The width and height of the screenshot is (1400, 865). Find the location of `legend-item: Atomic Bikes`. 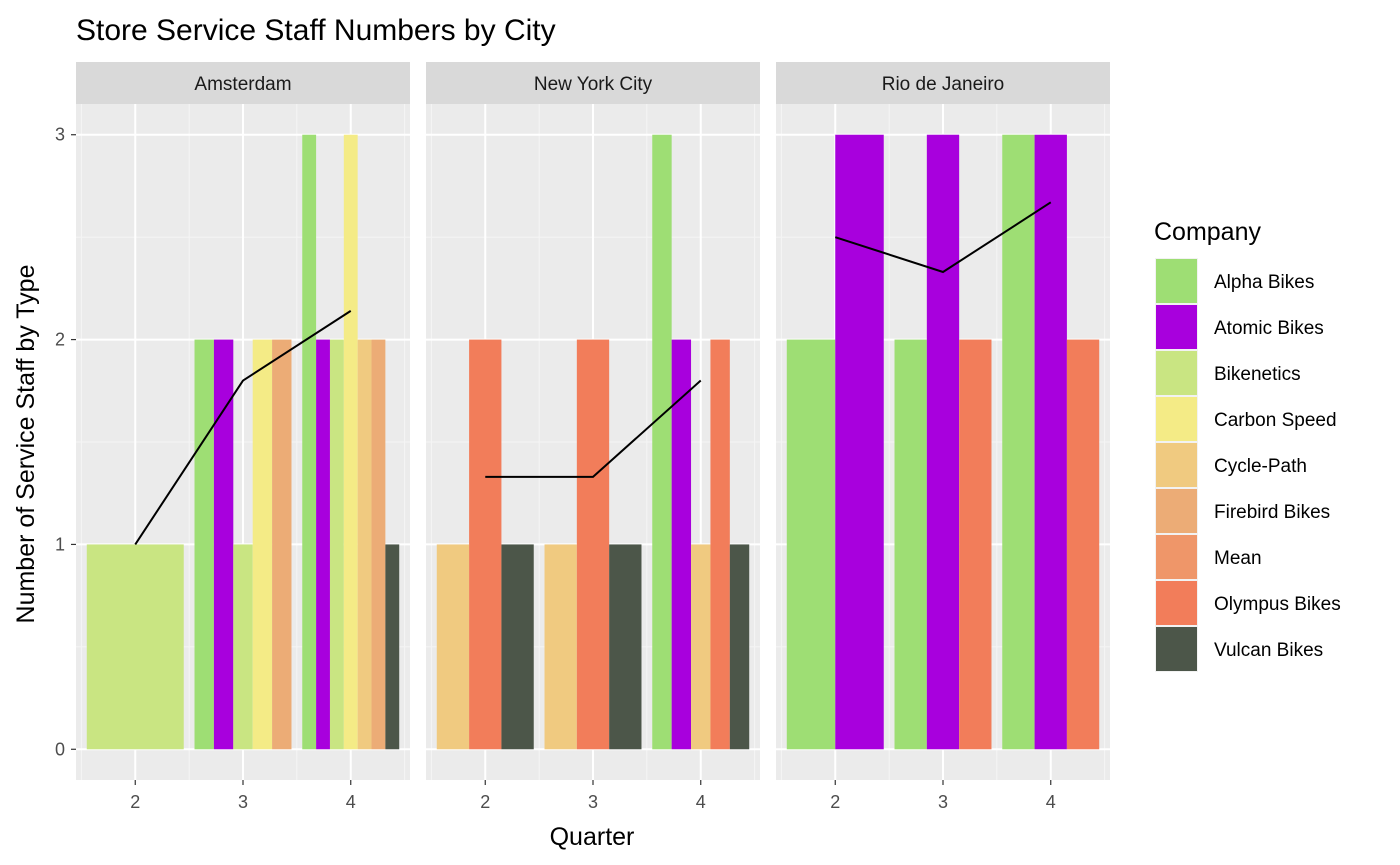

legend-item: Atomic Bikes is located at coordinates (1239, 327).